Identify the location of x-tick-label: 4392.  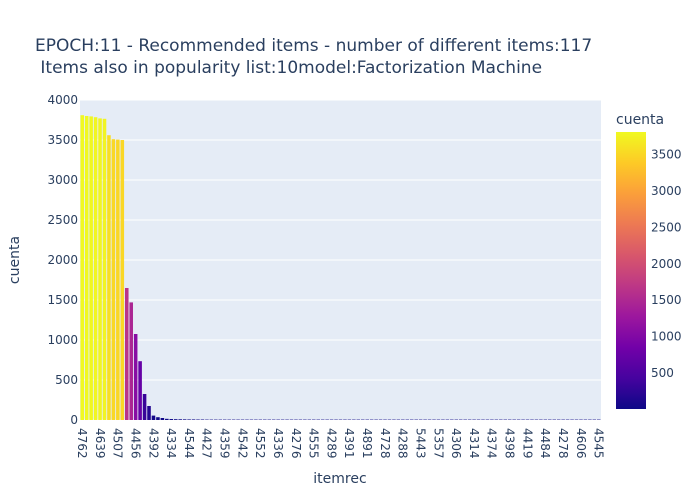
(153, 443).